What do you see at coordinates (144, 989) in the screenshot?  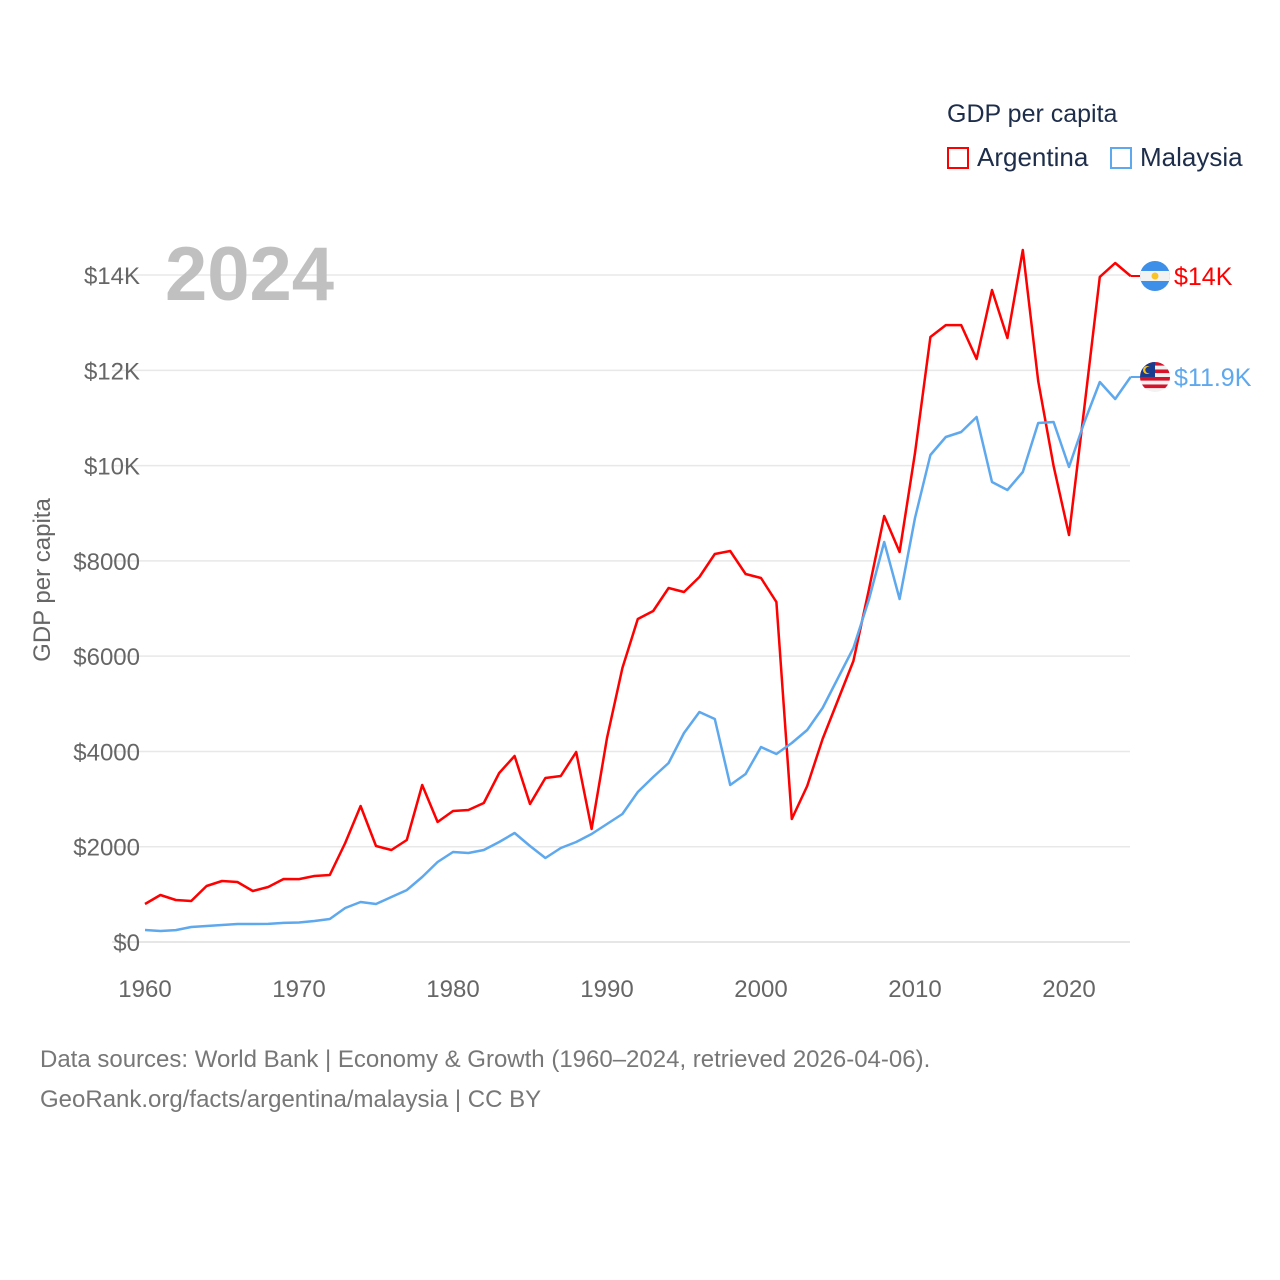 I see `x-tick-label: 1960` at bounding box center [144, 989].